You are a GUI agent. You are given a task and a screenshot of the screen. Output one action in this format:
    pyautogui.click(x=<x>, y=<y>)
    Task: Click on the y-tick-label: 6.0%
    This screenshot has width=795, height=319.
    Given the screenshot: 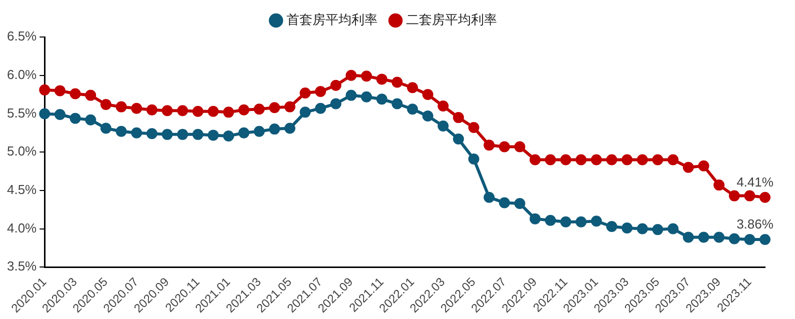 What is the action you would take?
    pyautogui.click(x=22, y=74)
    